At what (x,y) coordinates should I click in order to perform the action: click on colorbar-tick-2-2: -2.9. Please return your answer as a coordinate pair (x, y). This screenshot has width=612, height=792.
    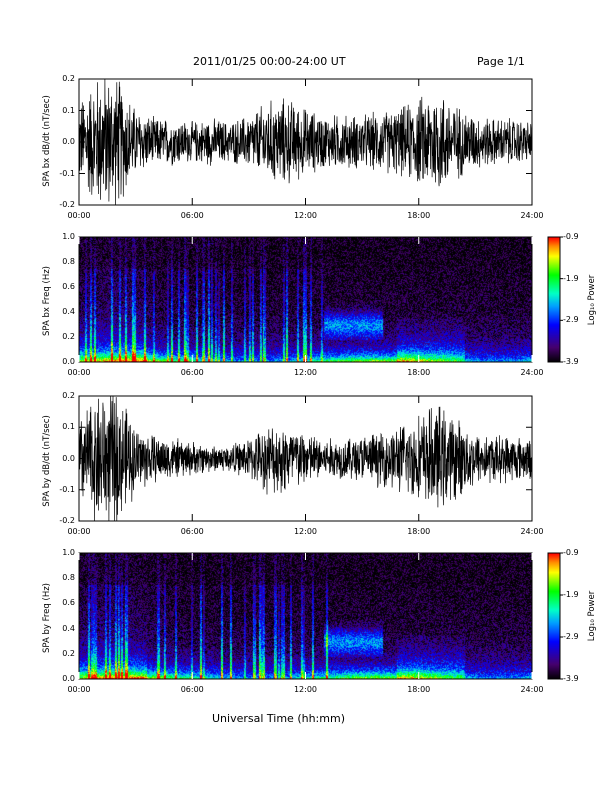
    Looking at the image, I should click on (571, 320).